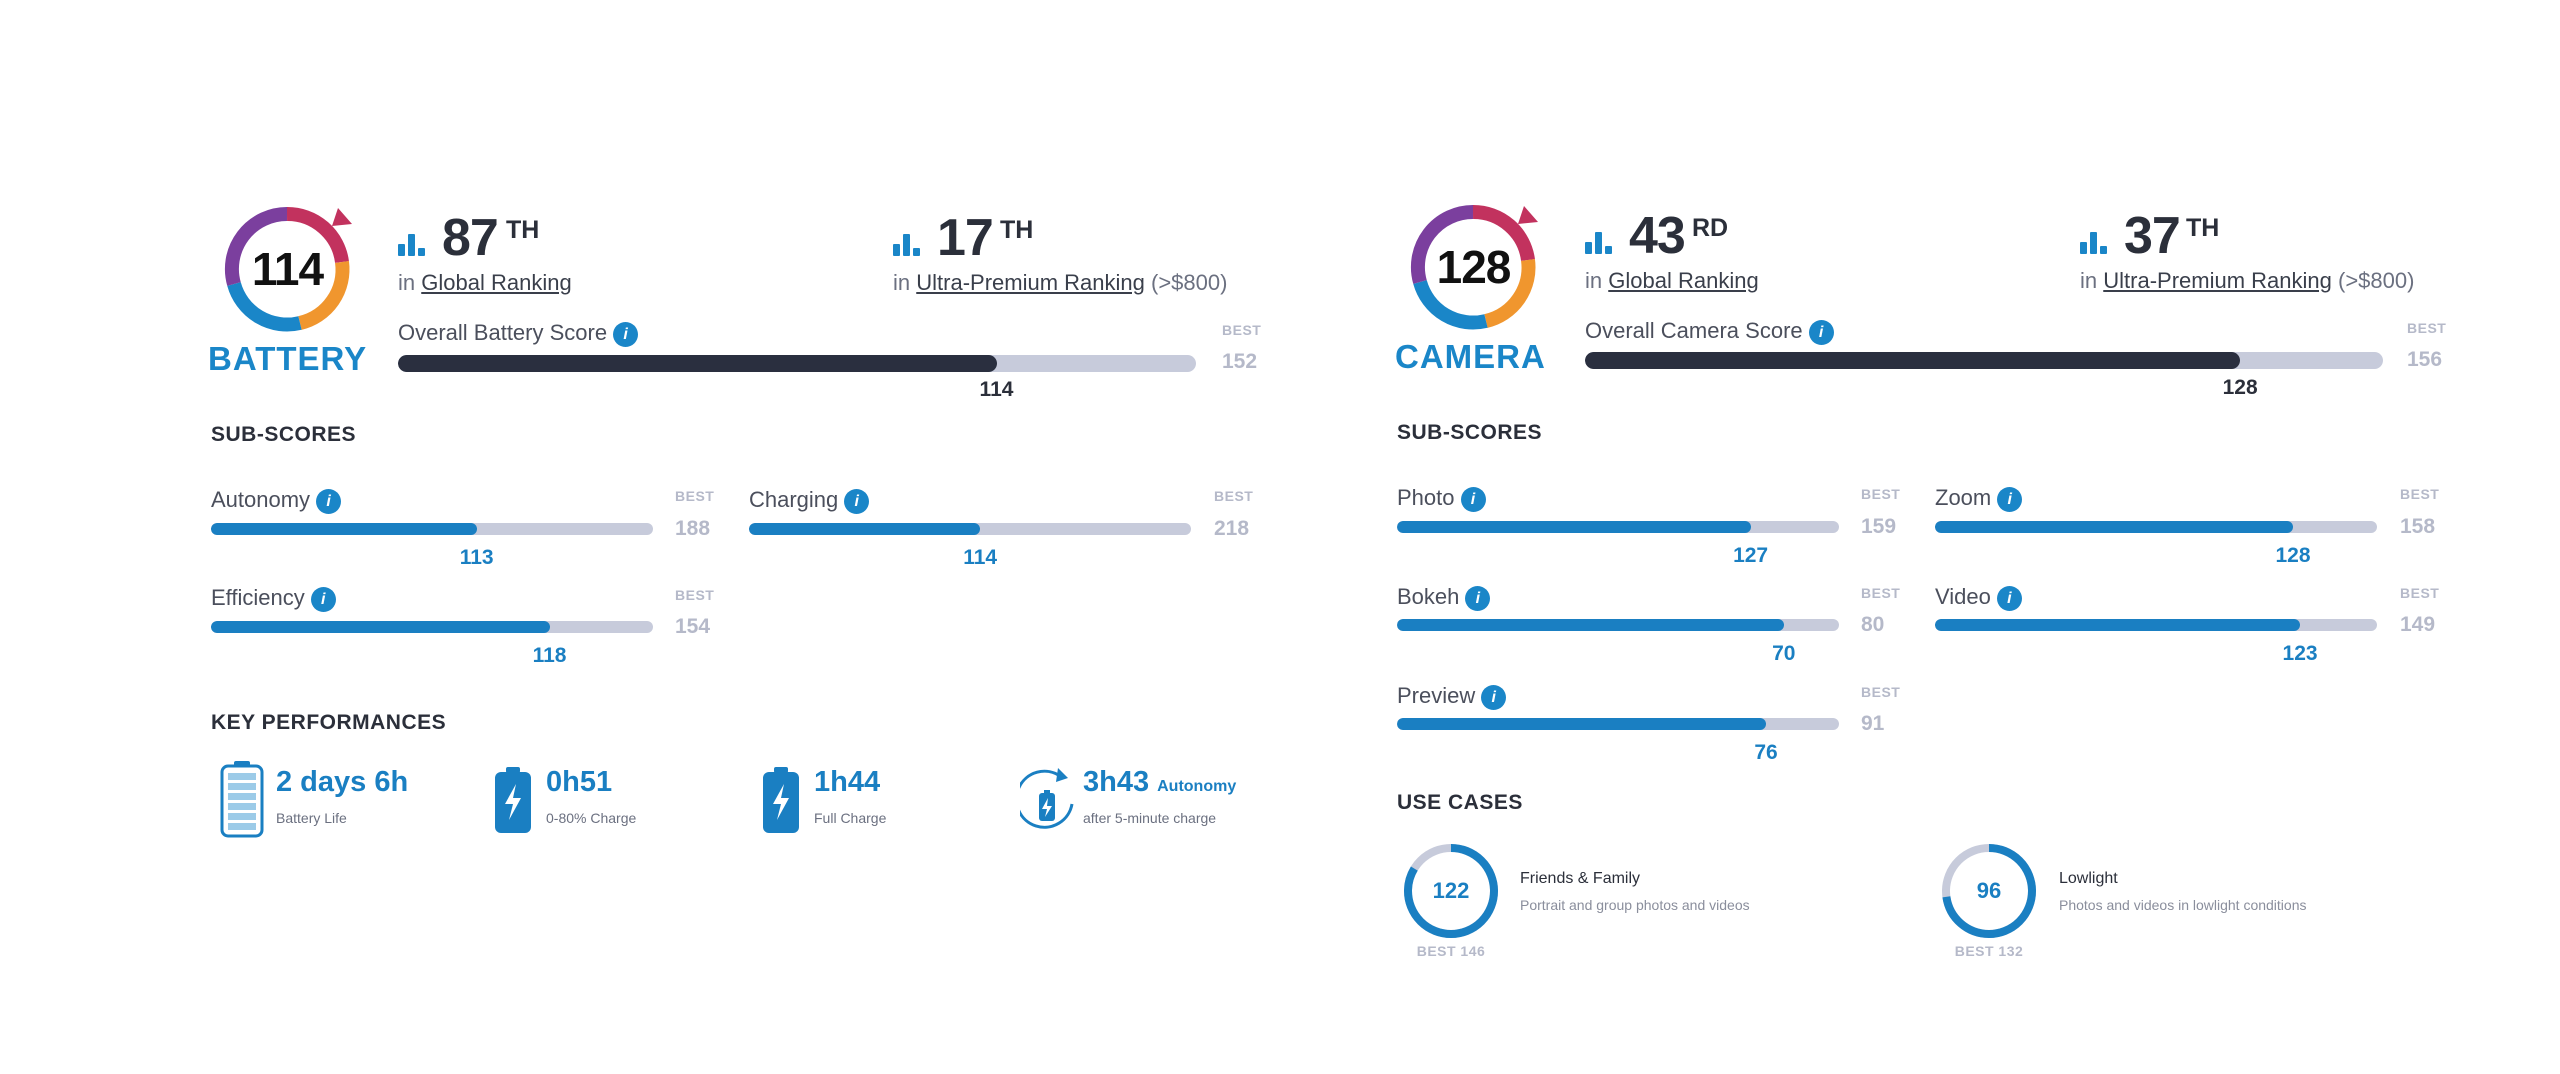  Describe the element at coordinates (2418, 624) in the screenshot. I see `best-value: 149` at that location.